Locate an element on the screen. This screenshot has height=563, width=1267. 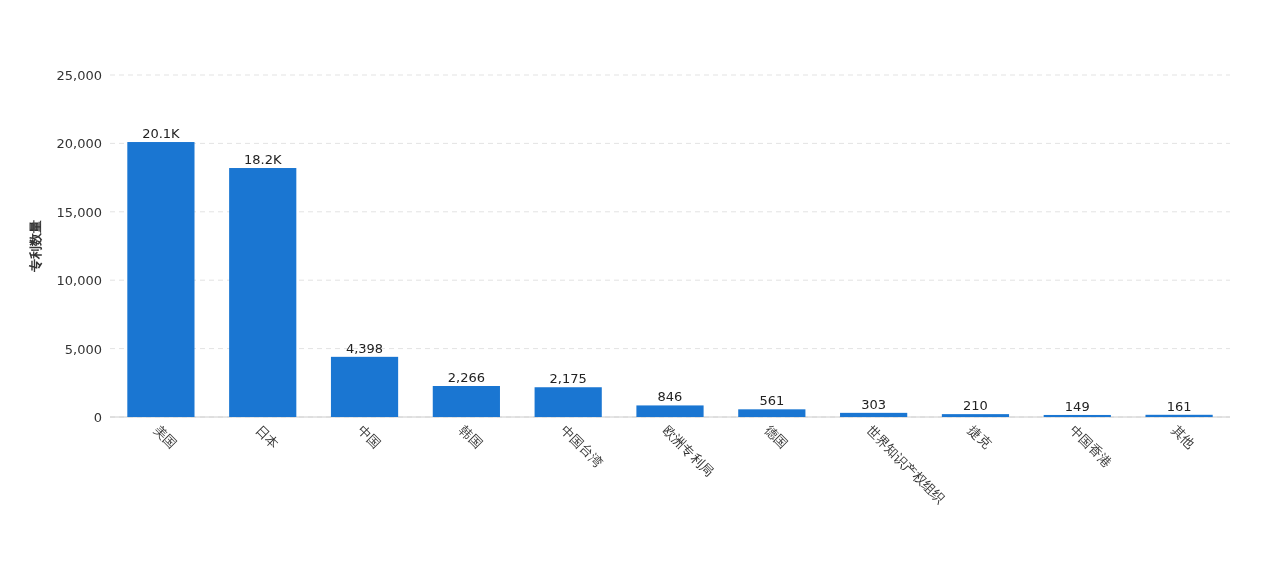
data-label: 2,175 is located at coordinates (568, 379).